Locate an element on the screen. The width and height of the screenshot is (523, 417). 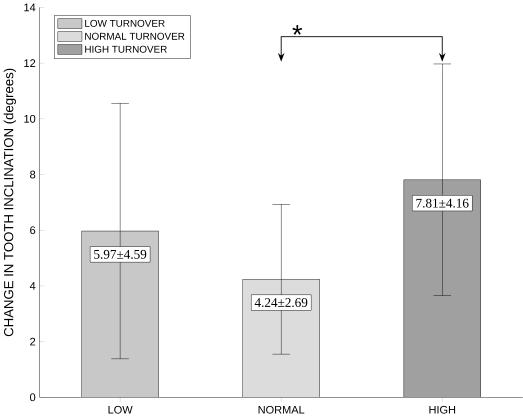
data-label: 7.81±4.16 is located at coordinates (442, 203).